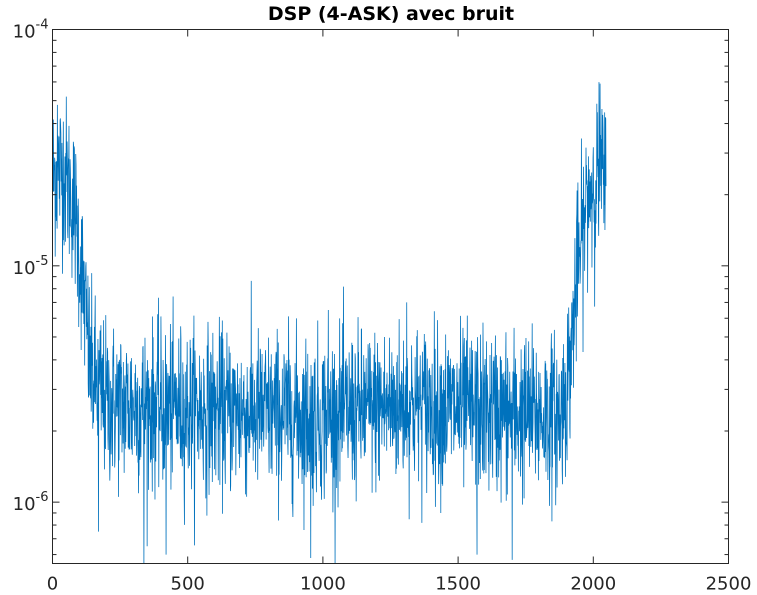 This screenshot has height=595, width=757. What do you see at coordinates (188, 584) in the screenshot?
I see `x-tick-label: 500` at bounding box center [188, 584].